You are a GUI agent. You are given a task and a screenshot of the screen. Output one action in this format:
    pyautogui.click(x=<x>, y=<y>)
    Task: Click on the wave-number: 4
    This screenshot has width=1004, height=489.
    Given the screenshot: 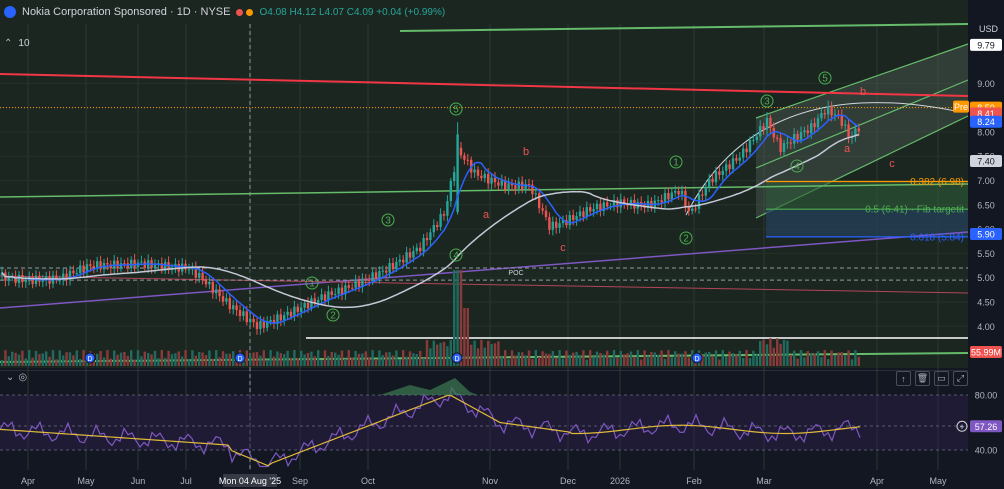 What is the action you would take?
    pyautogui.click(x=797, y=167)
    